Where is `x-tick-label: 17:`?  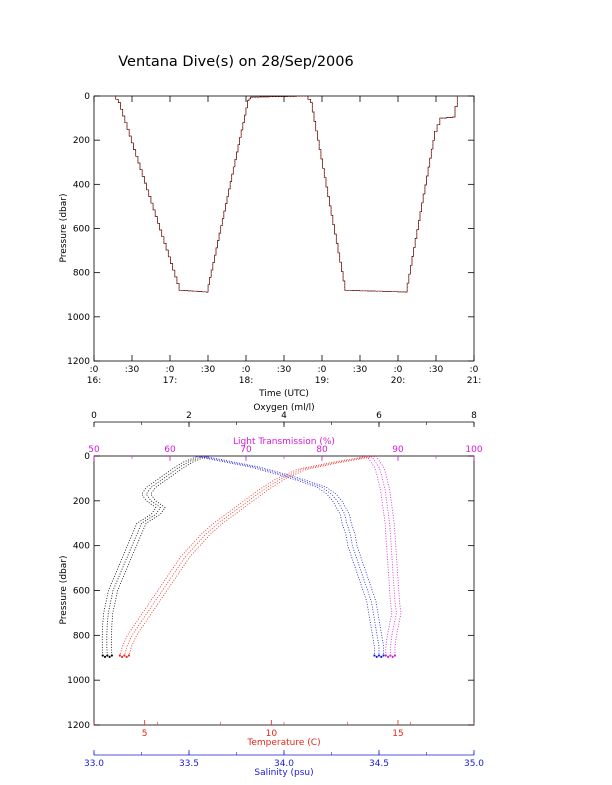
x-tick-label: 17: is located at coordinates (170, 381).